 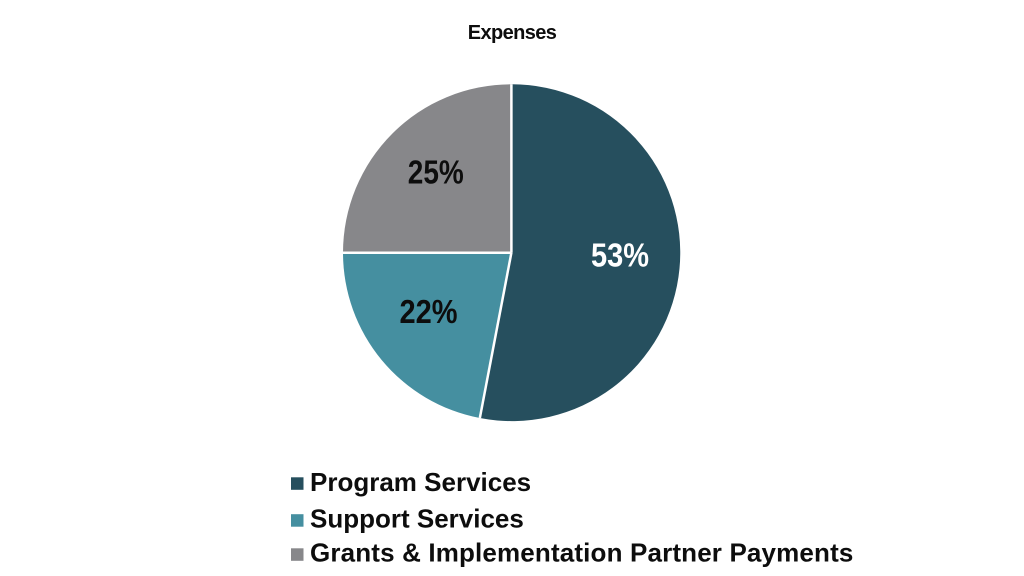 I want to click on svg-text:Grants & Implementation Partne: Grants & Implementation Partner Payments, so click(x=581, y=553).